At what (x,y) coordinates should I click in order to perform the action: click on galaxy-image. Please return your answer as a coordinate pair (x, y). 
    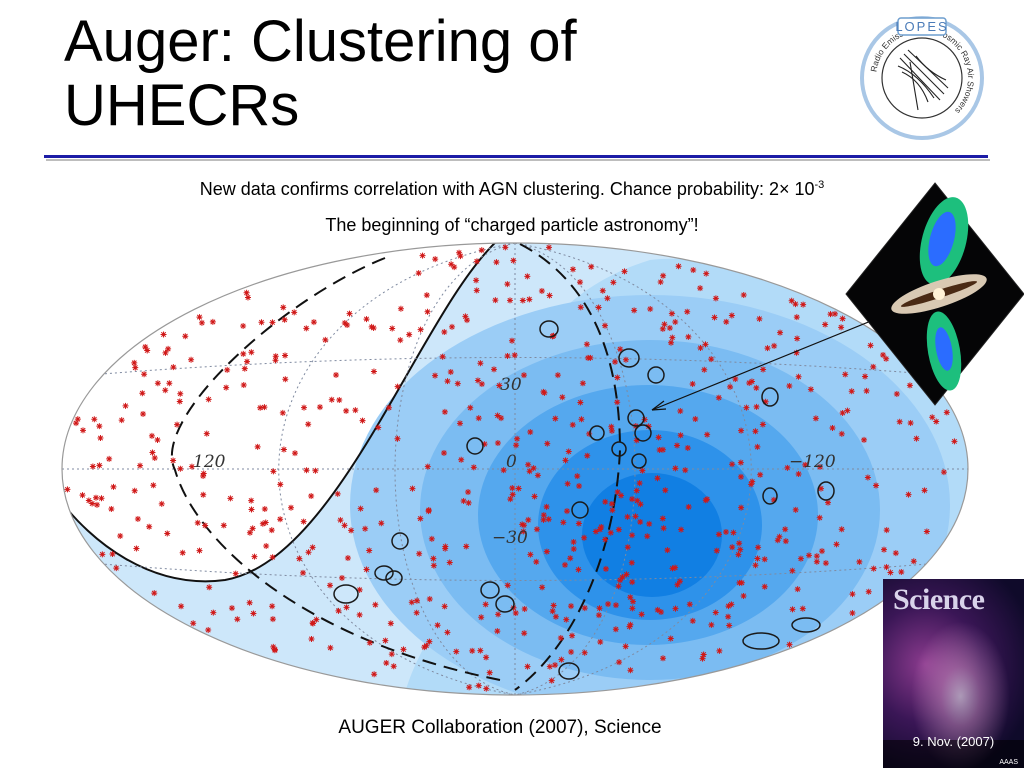
    Looking at the image, I should click on (934, 294).